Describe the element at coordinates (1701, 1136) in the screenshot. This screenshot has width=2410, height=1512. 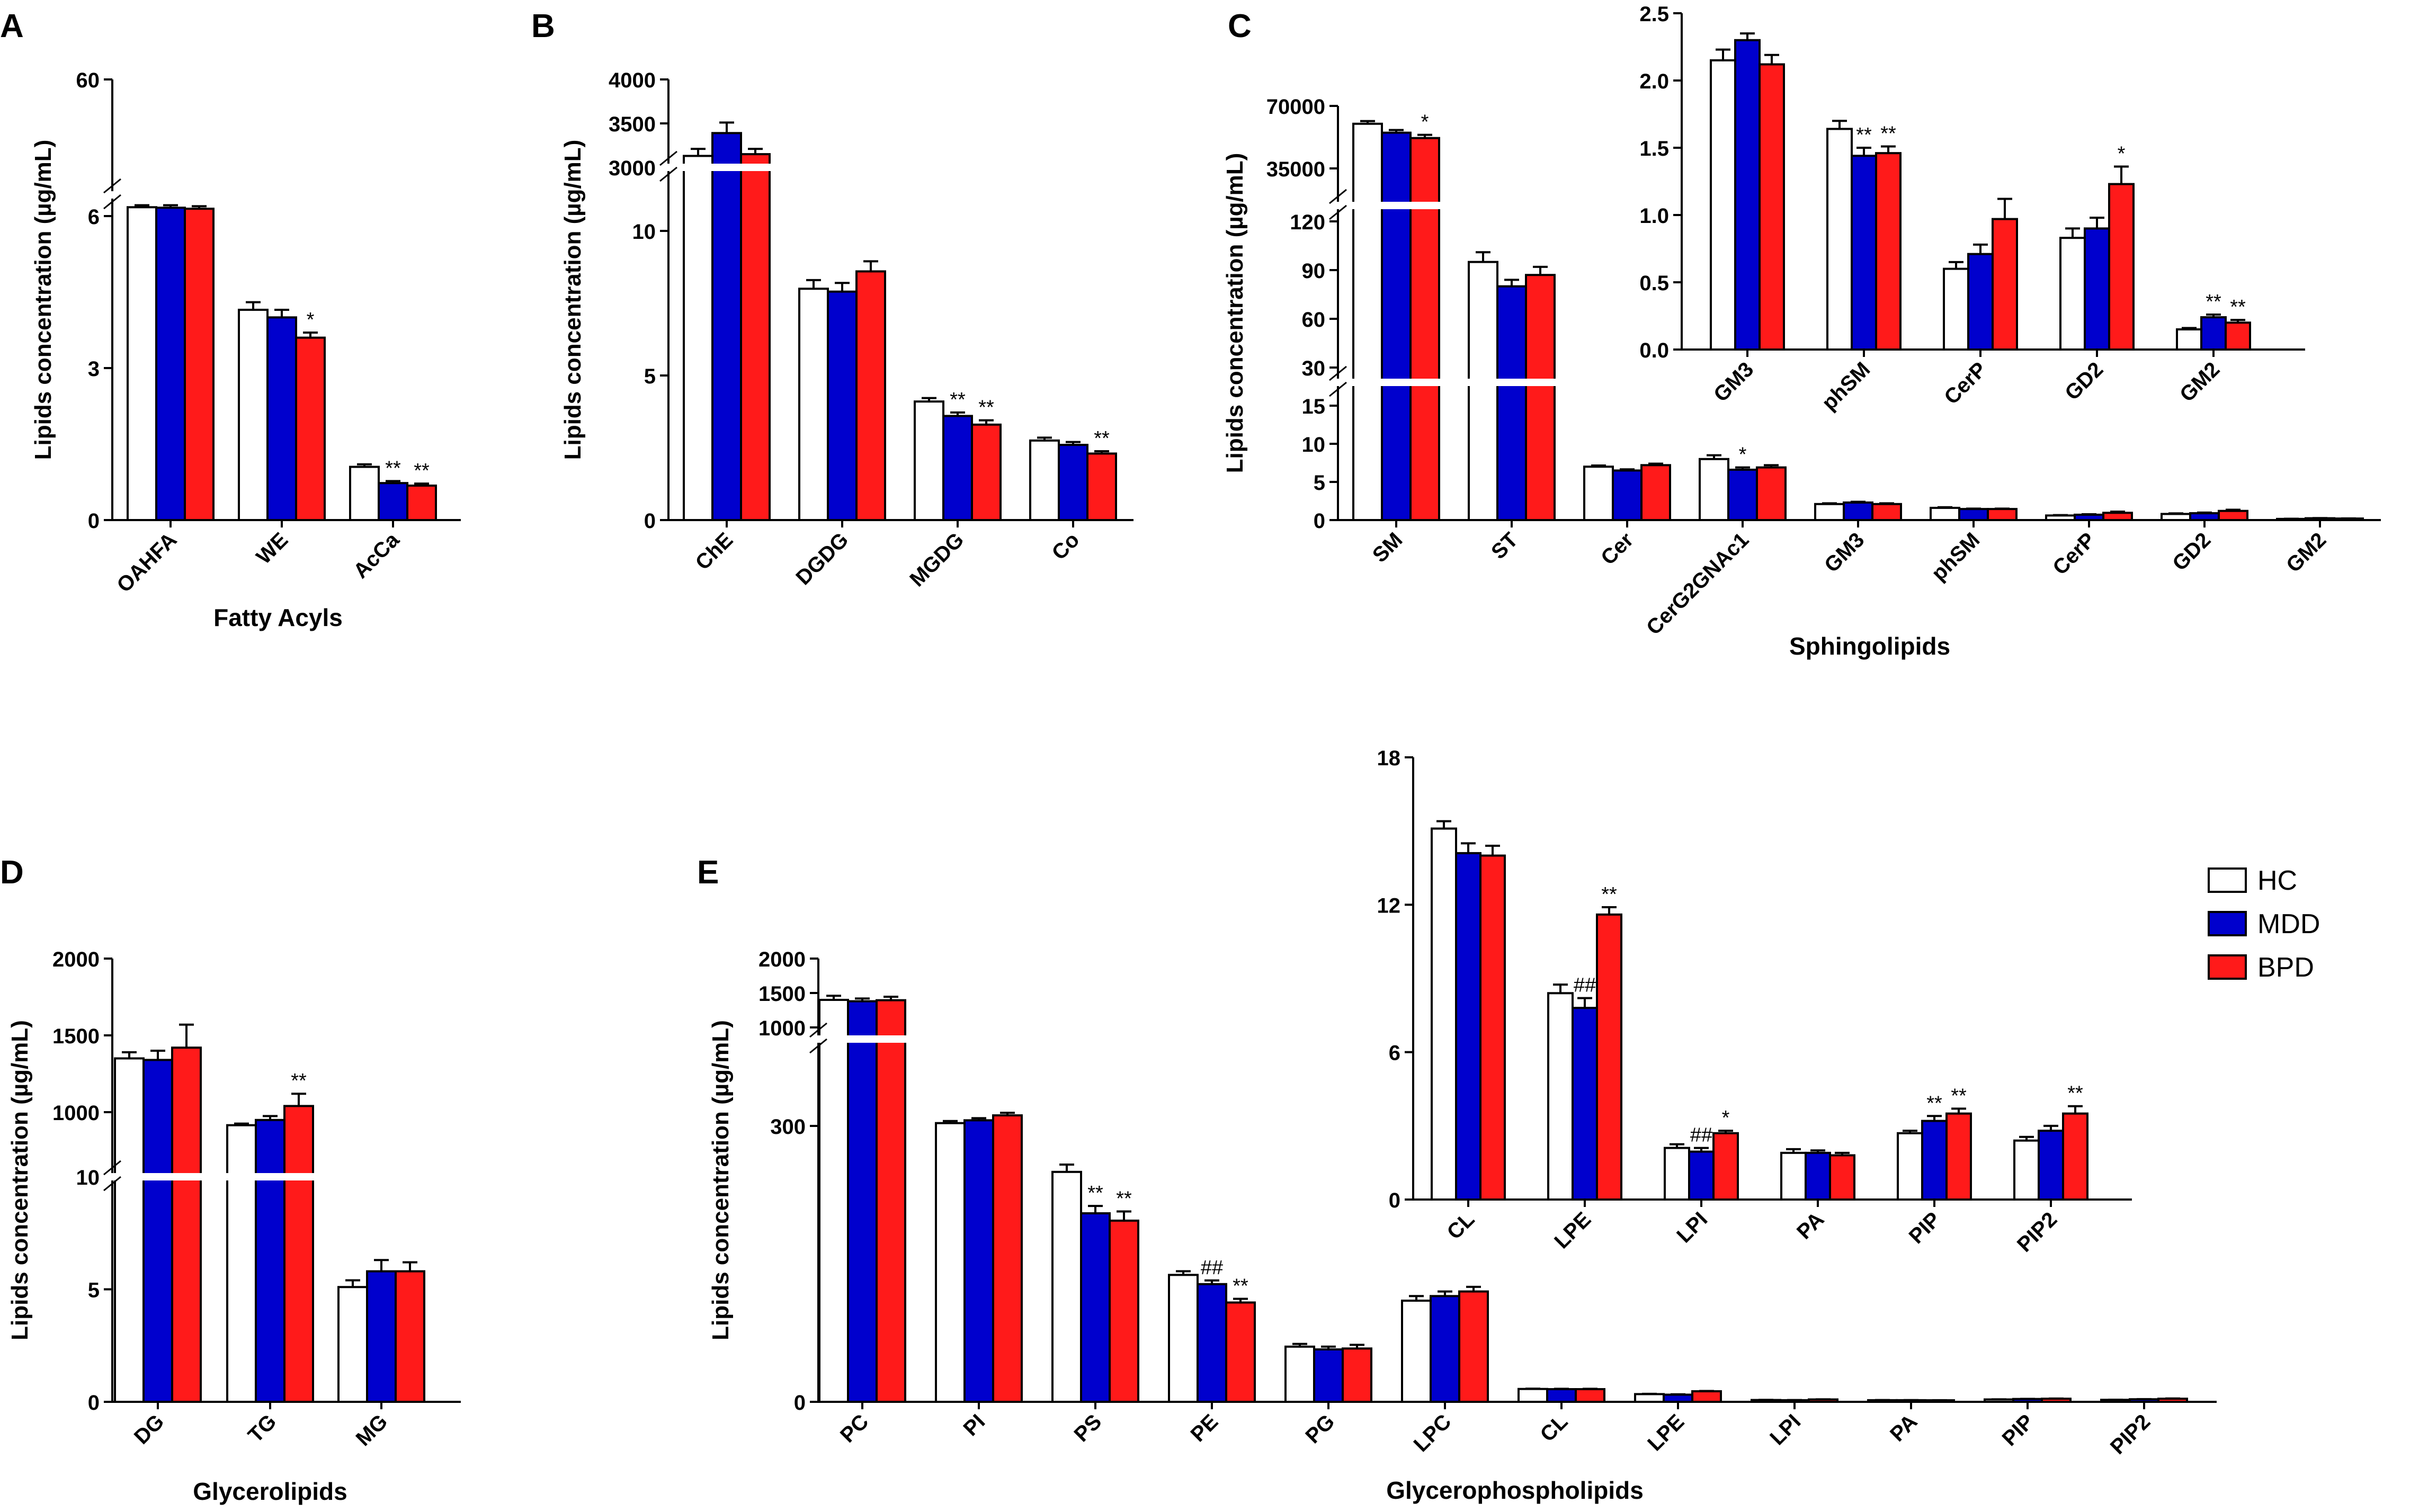
I see `inset-significance-mark: ##` at that location.